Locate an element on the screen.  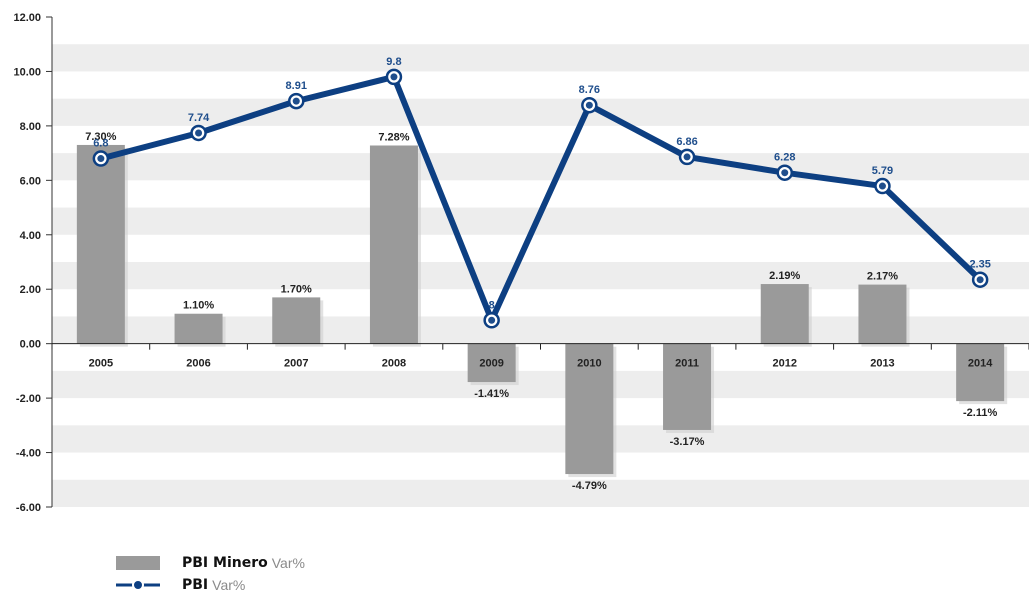
line-data-label: 5.79 is located at coordinates (882, 171).